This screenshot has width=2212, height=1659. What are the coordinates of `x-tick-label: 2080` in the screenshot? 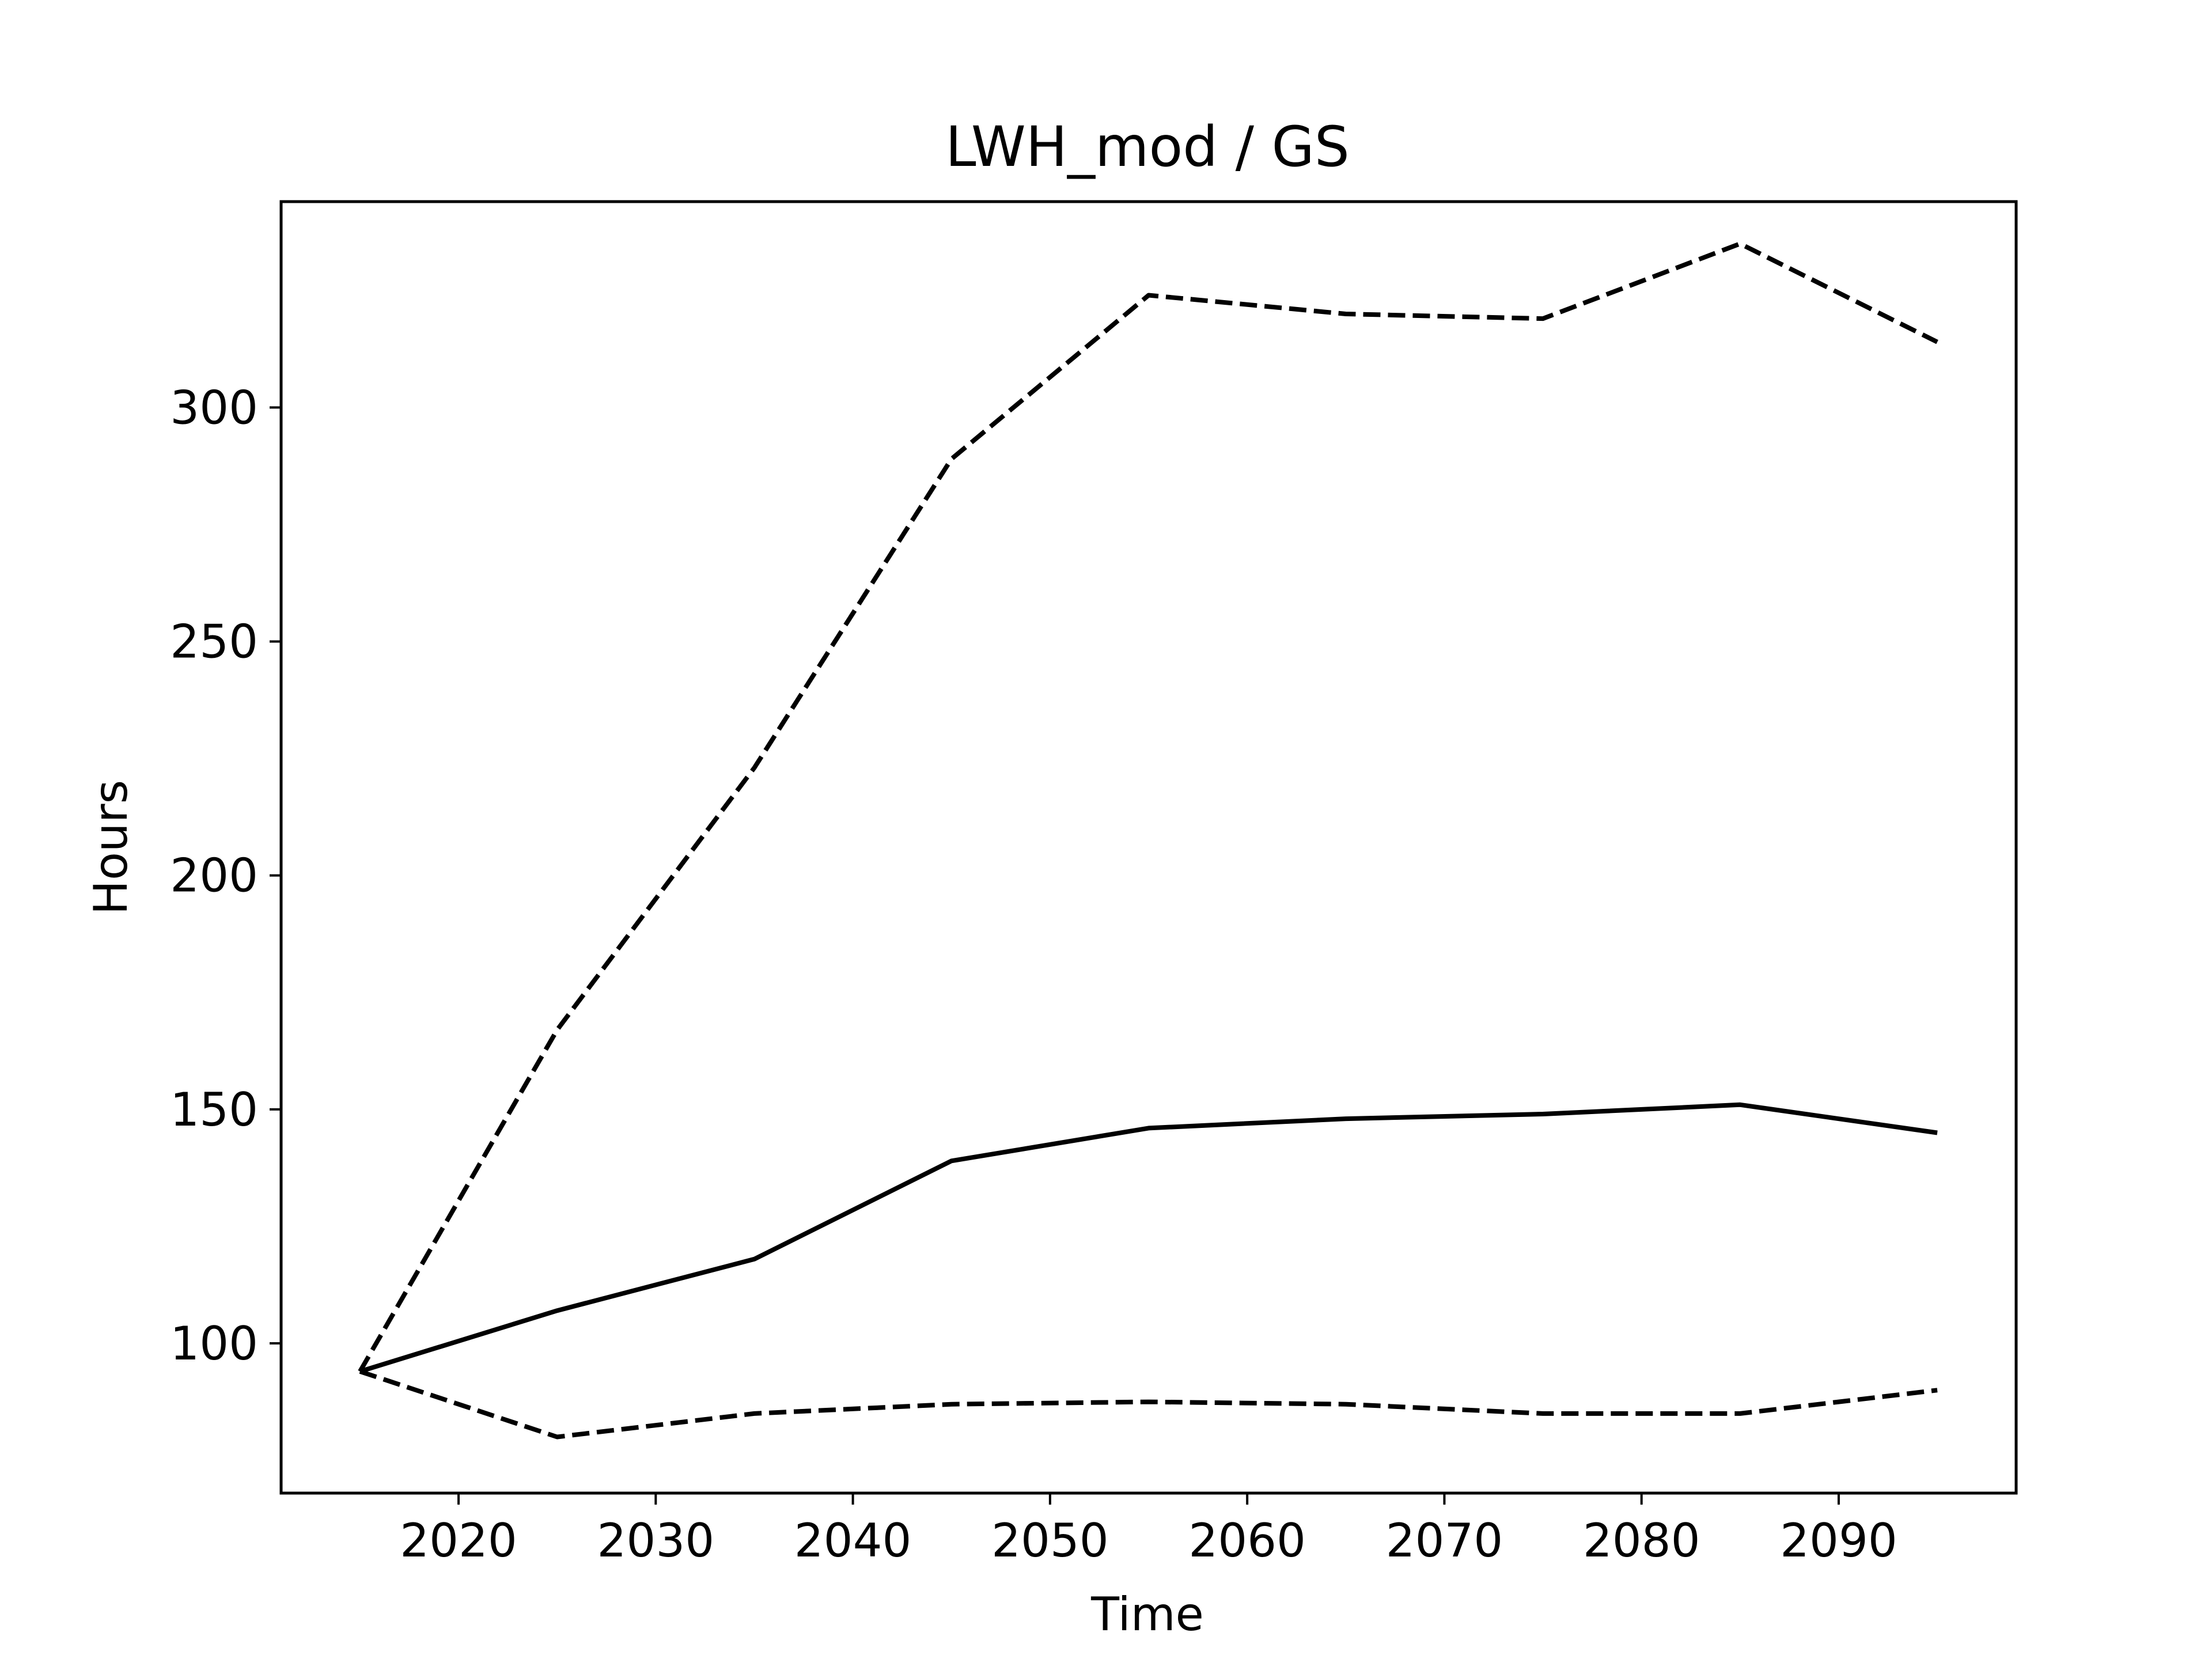 It's located at (1641, 1540).